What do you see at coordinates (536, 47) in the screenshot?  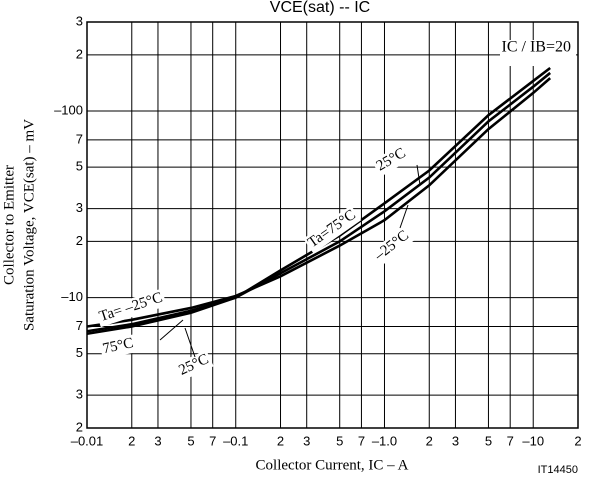 I see `condition: IC / IB=20` at bounding box center [536, 47].